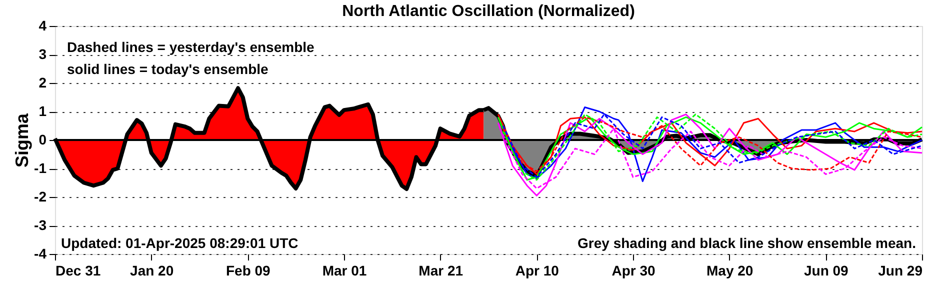 The height and width of the screenshot is (283, 940). Describe the element at coordinates (42, 111) in the screenshot. I see `y-tick-label: 1` at that location.